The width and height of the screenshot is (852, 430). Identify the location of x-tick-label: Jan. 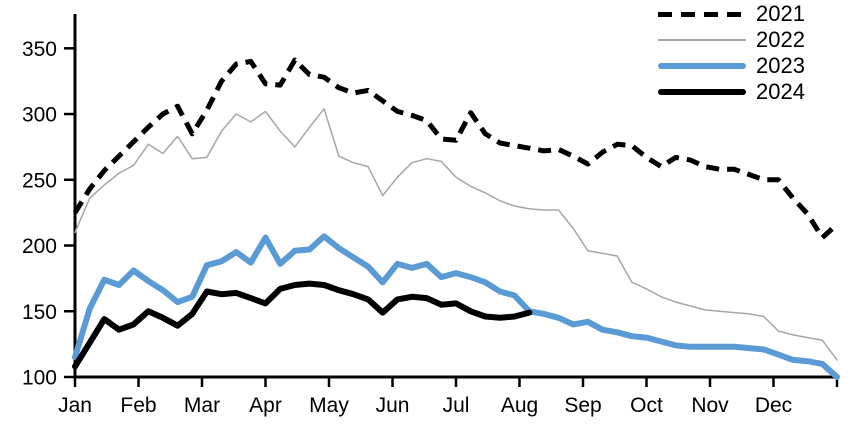
(75, 405).